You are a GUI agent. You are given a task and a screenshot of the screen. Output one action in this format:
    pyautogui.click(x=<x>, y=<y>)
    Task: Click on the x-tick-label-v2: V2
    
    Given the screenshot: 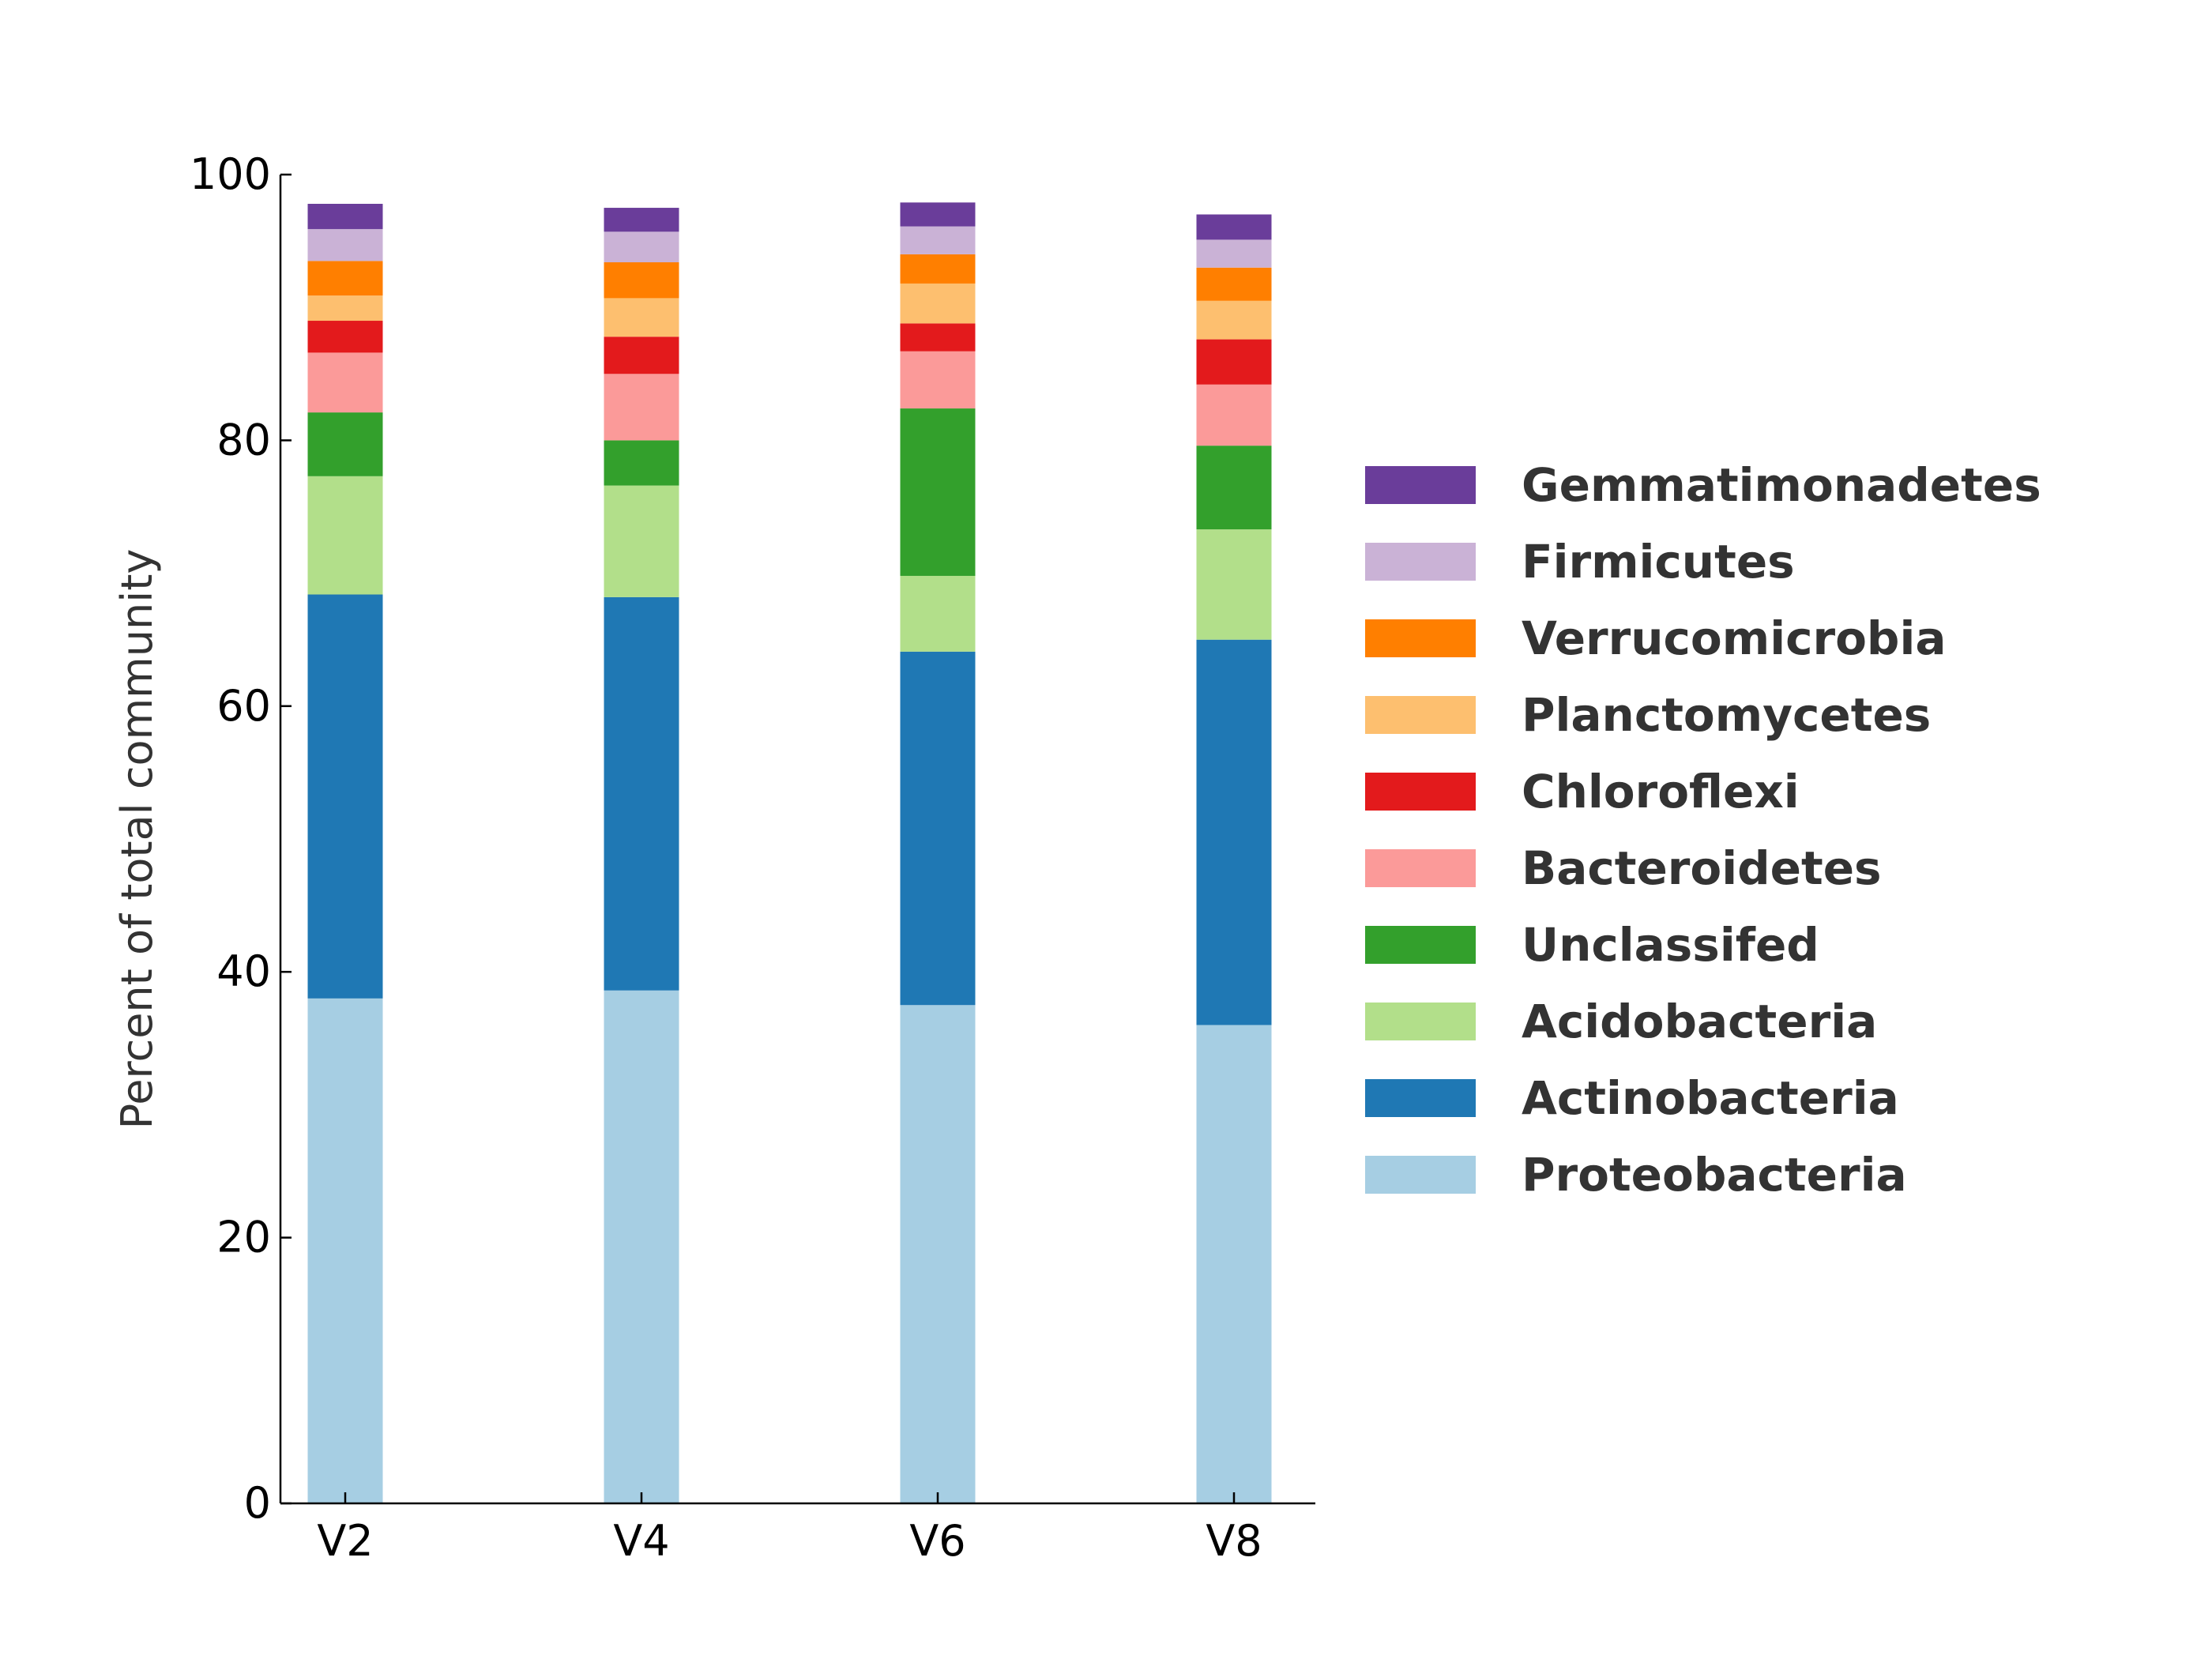 What is the action you would take?
    pyautogui.click(x=345, y=1541)
    